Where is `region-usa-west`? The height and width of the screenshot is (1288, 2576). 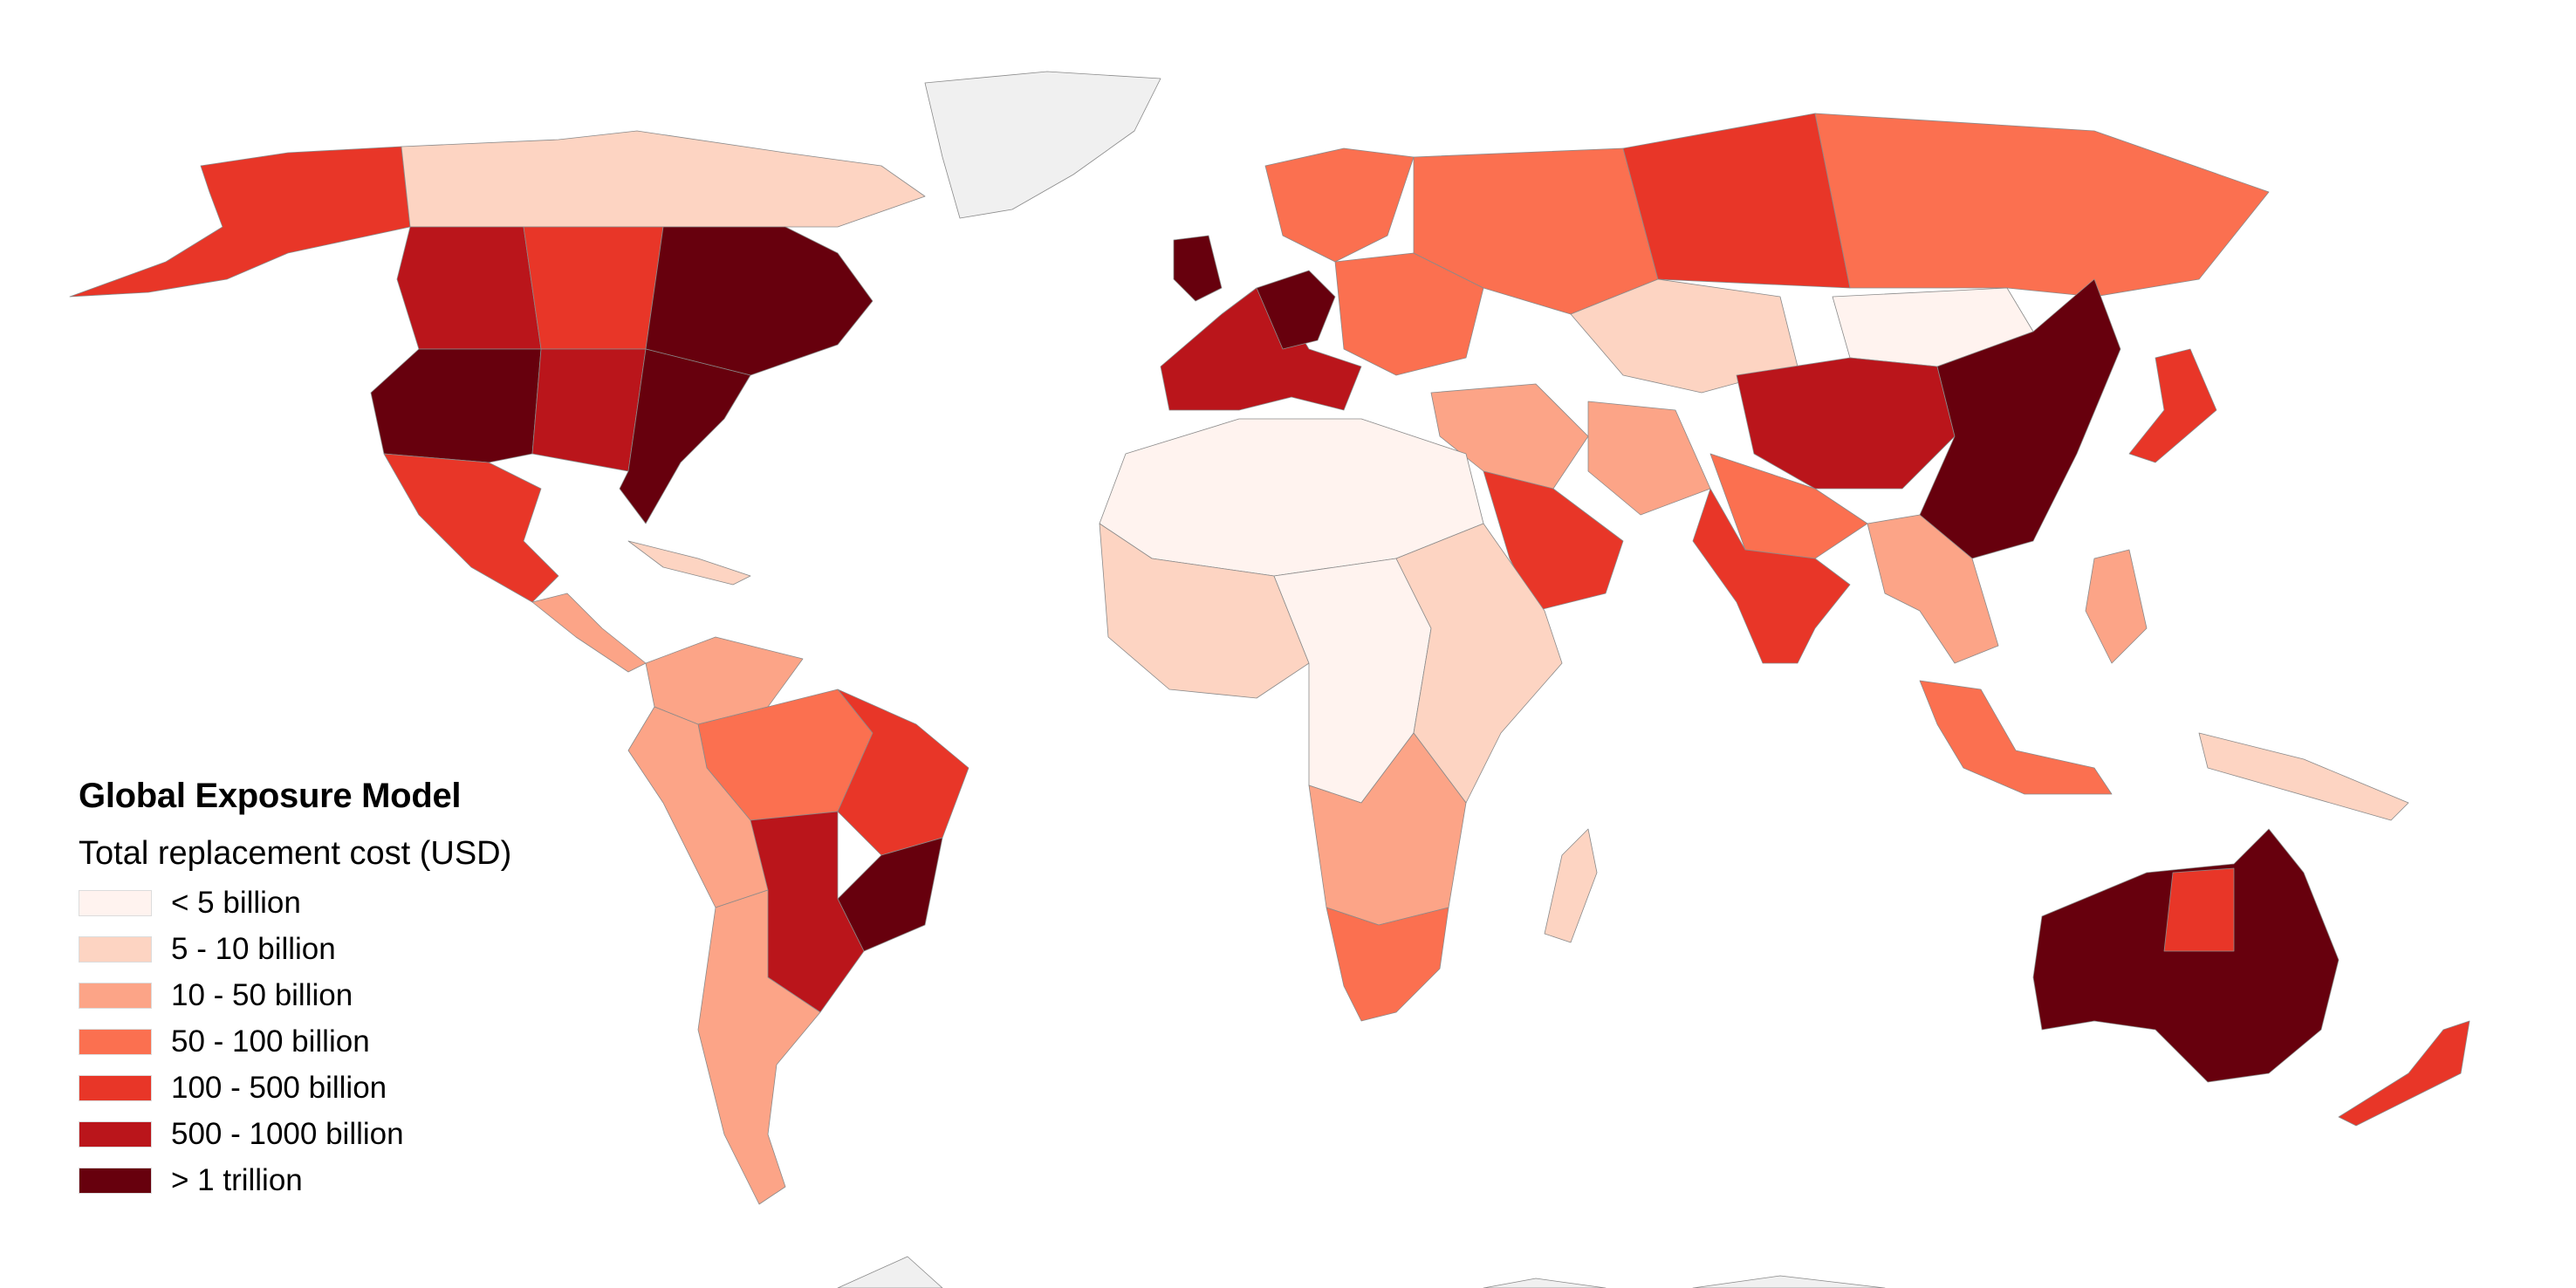
region-usa-west is located at coordinates (456, 406).